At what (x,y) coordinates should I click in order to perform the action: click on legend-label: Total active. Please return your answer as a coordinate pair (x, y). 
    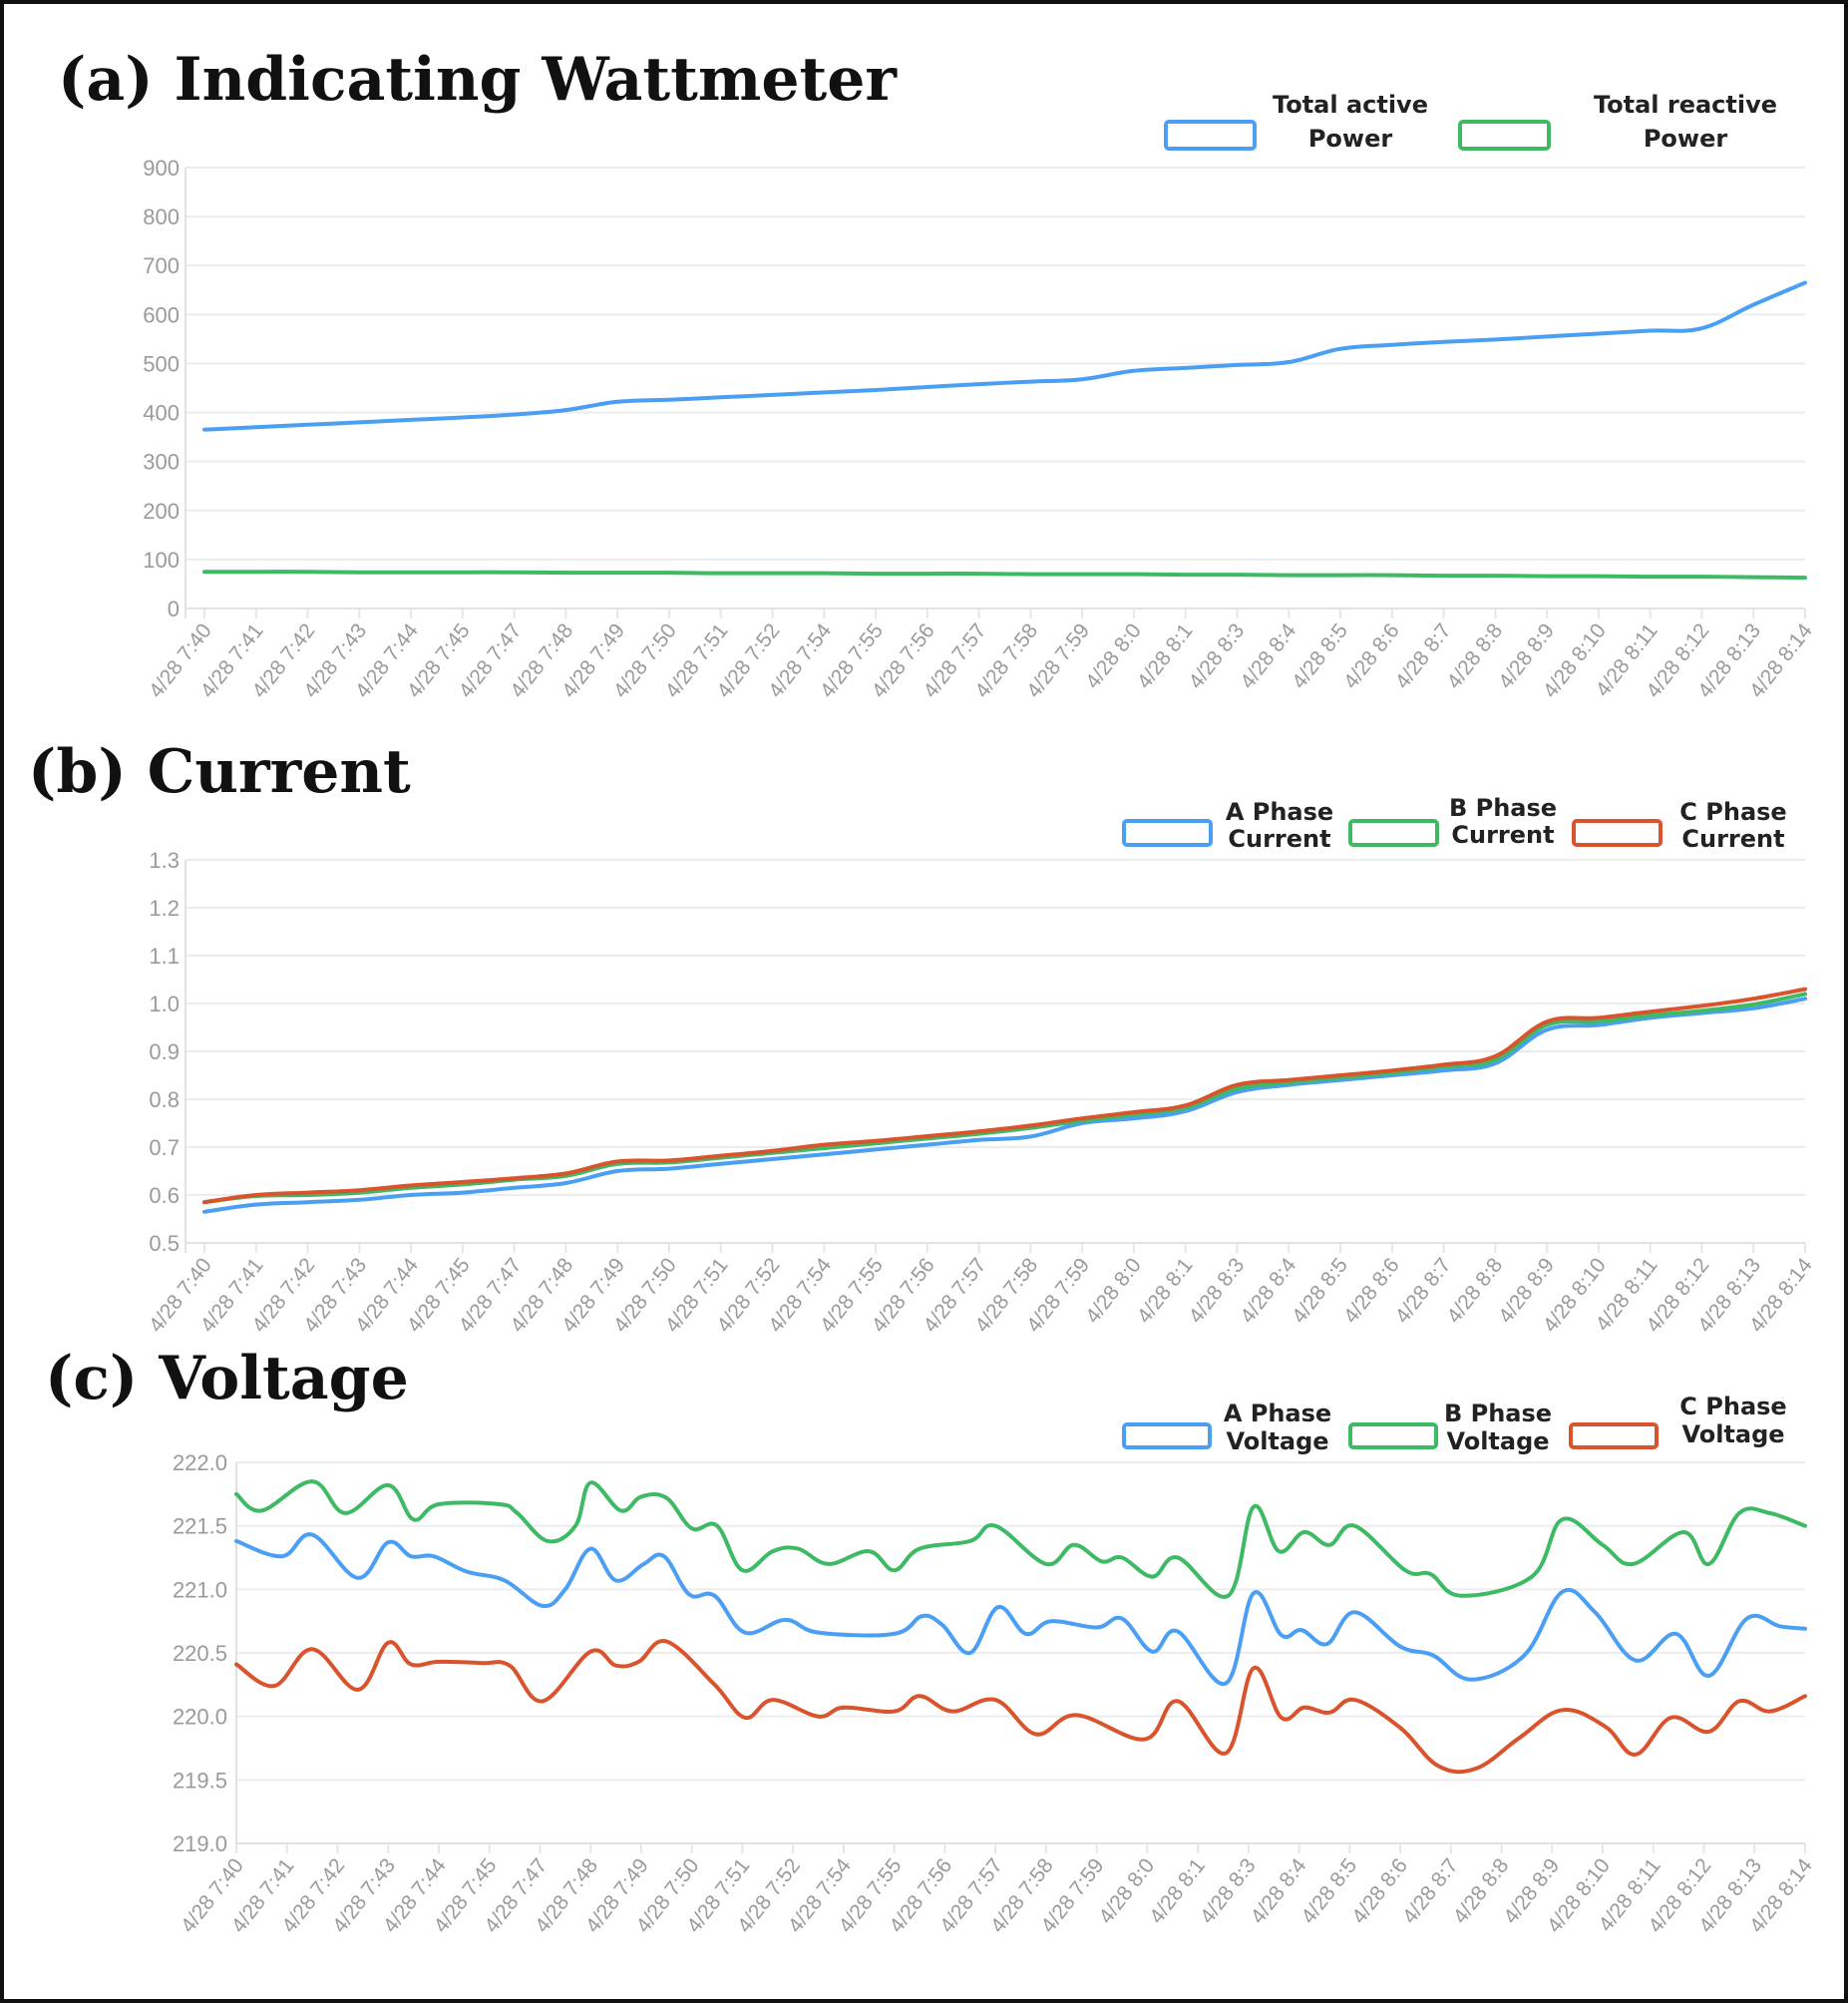
    Looking at the image, I should click on (1350, 105).